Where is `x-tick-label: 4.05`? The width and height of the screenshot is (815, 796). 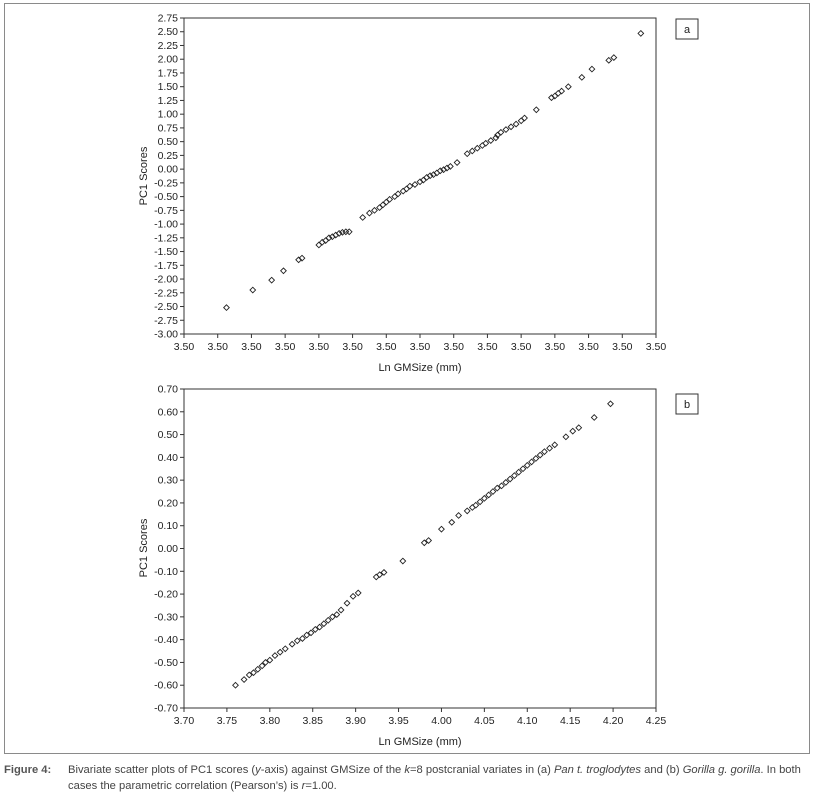 x-tick-label: 4.05 is located at coordinates (484, 721).